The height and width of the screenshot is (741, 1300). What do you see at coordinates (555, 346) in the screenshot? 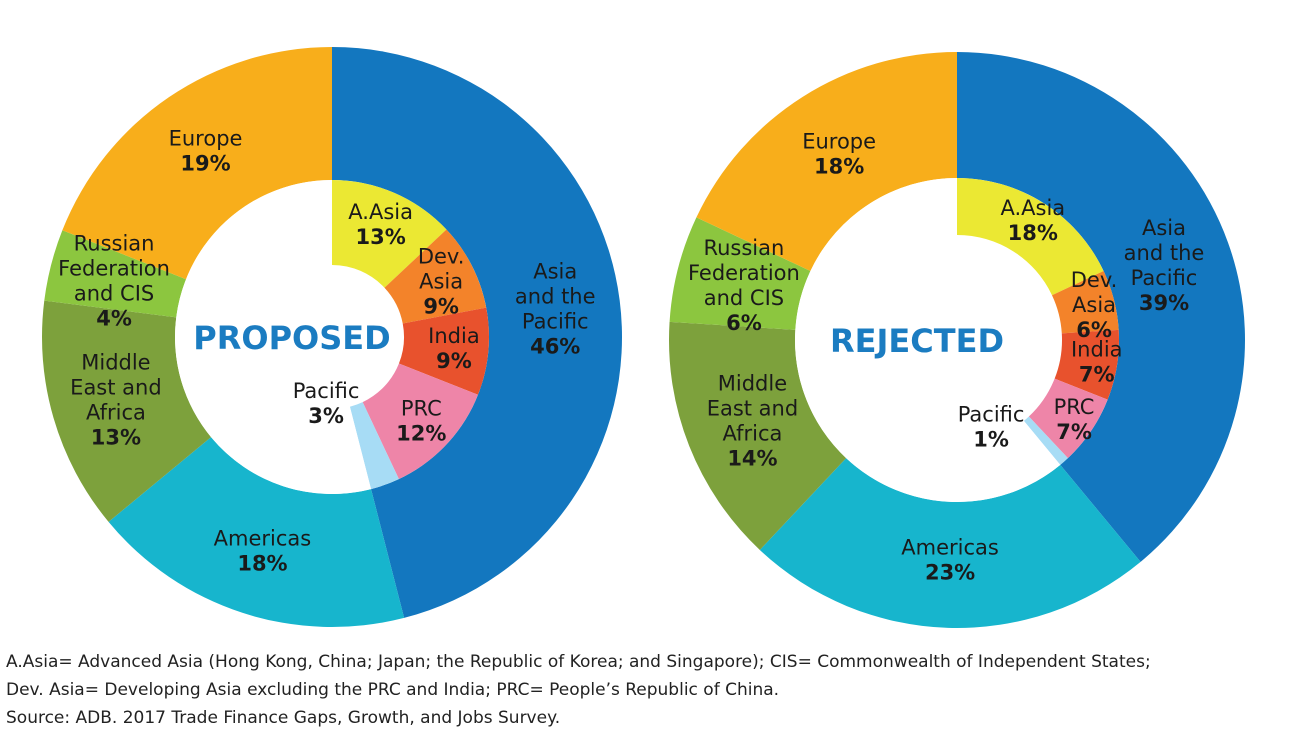
I see `outer-asia-and-the-pacific-value-label: 46%` at bounding box center [555, 346].